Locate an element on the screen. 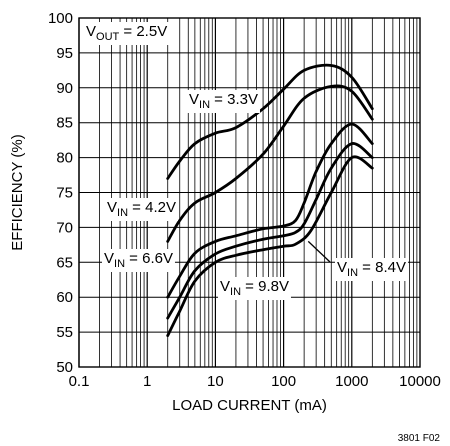 This screenshot has width=450, height=446. y-tick-label: 55 is located at coordinates (64, 332).